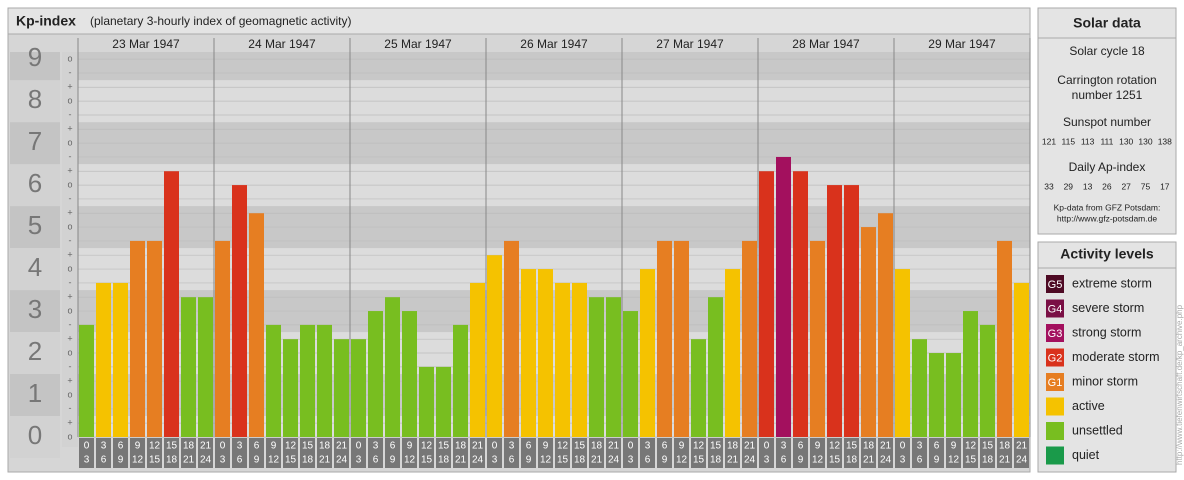 This screenshot has height=480, width=1184. I want to click on legend-badge: G3, so click(1055, 334).